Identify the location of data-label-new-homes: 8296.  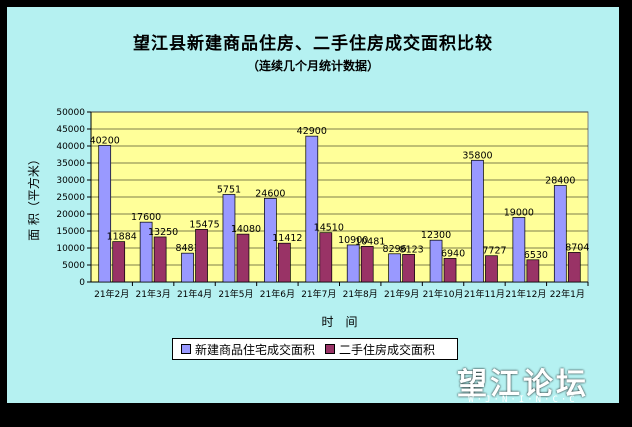
(395, 249).